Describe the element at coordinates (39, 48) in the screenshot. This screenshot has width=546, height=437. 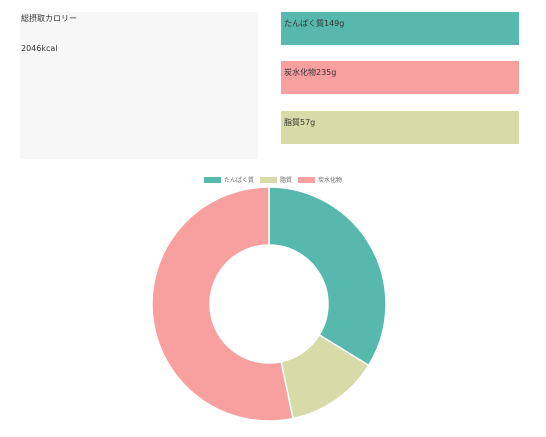
I see `total-calorie-value: 2046kcal` at that location.